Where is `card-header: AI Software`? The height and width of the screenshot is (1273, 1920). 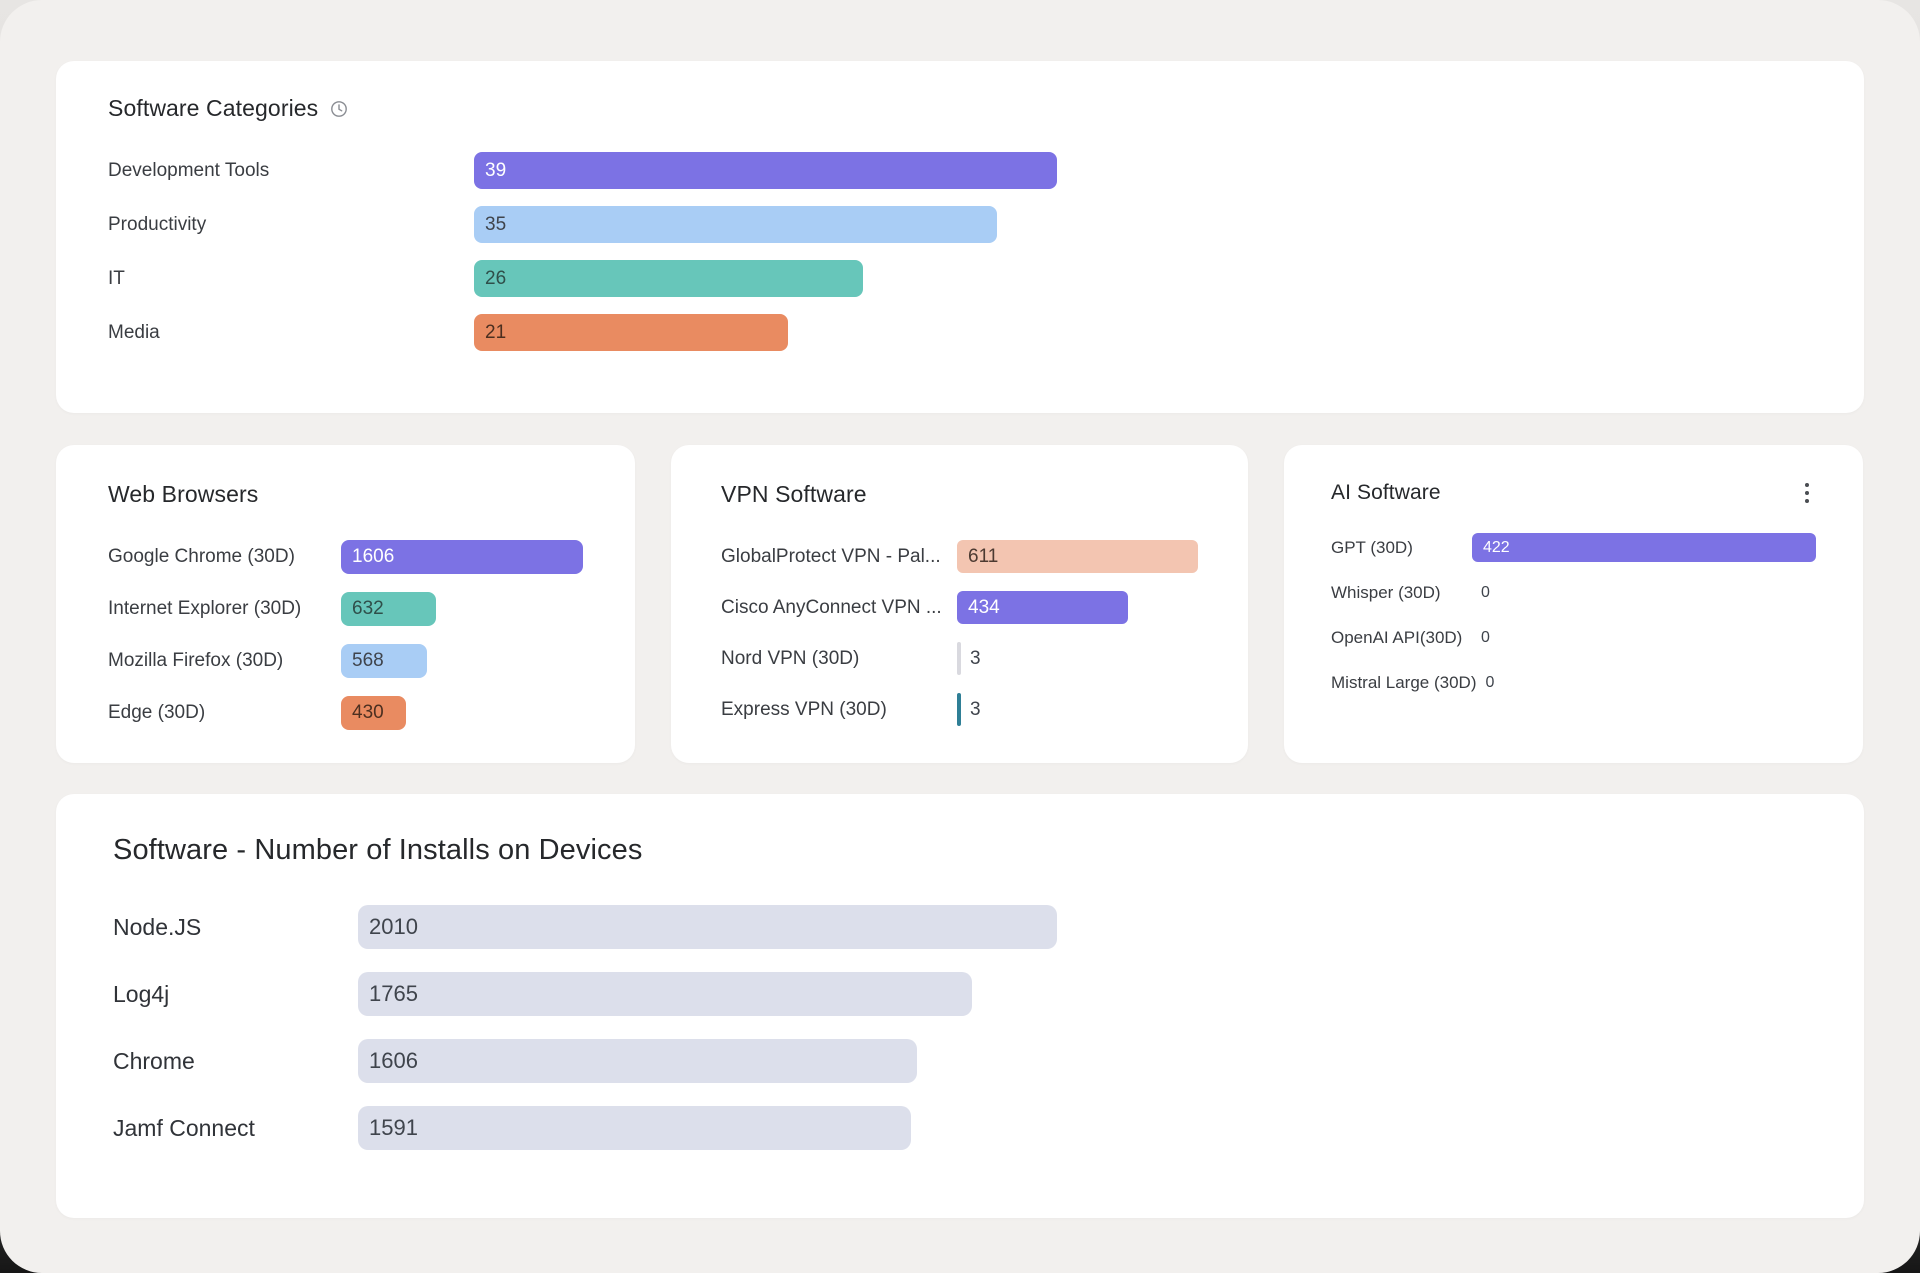
card-header: AI Software is located at coordinates (1573, 493).